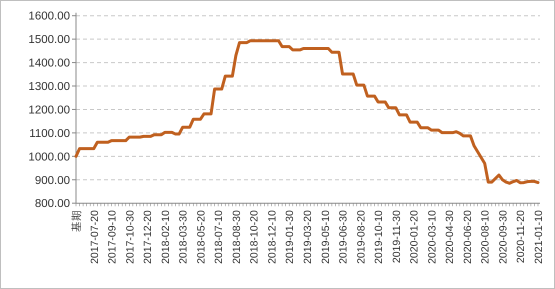 This screenshot has height=289, width=555. I want to click on x-tick-label: 2017-07-20, so click(94, 237).